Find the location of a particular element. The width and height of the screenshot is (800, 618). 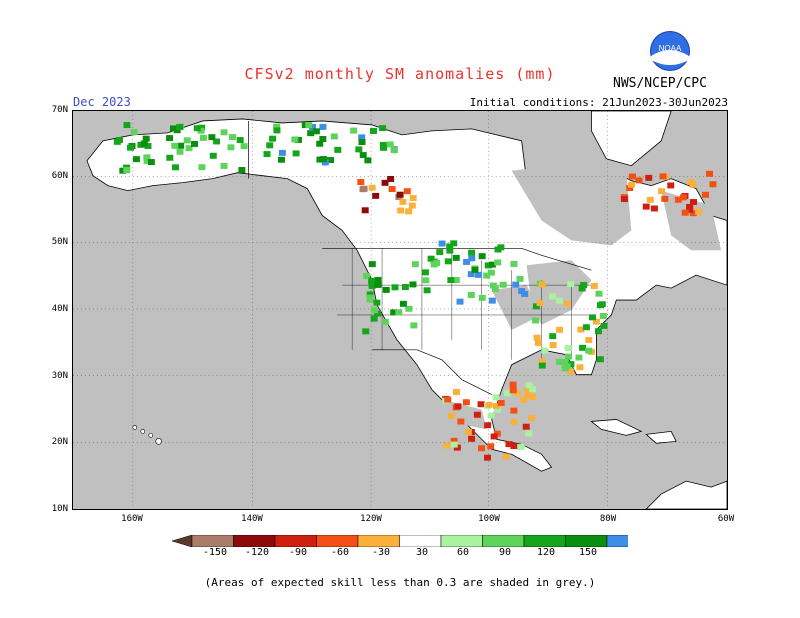

colorbar-tick: 120 is located at coordinates (546, 552).